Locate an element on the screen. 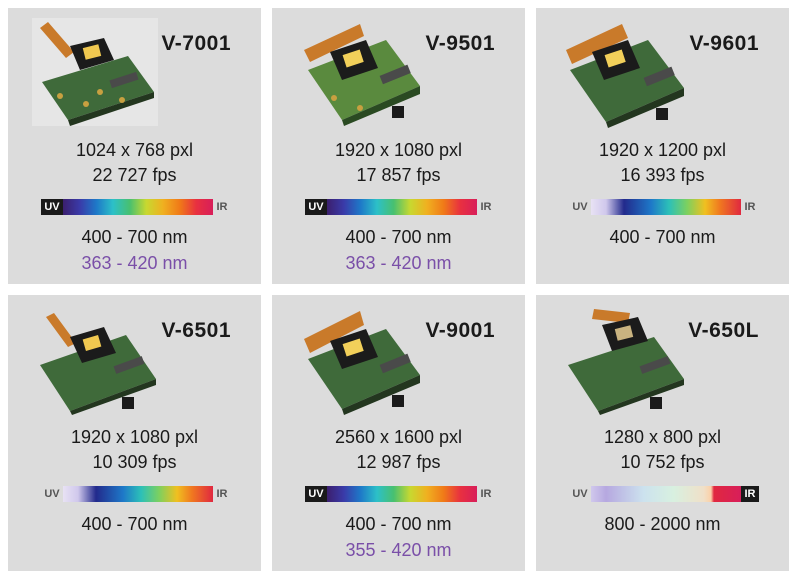  frame-rate-text: 10 752 fps is located at coordinates (662, 462).